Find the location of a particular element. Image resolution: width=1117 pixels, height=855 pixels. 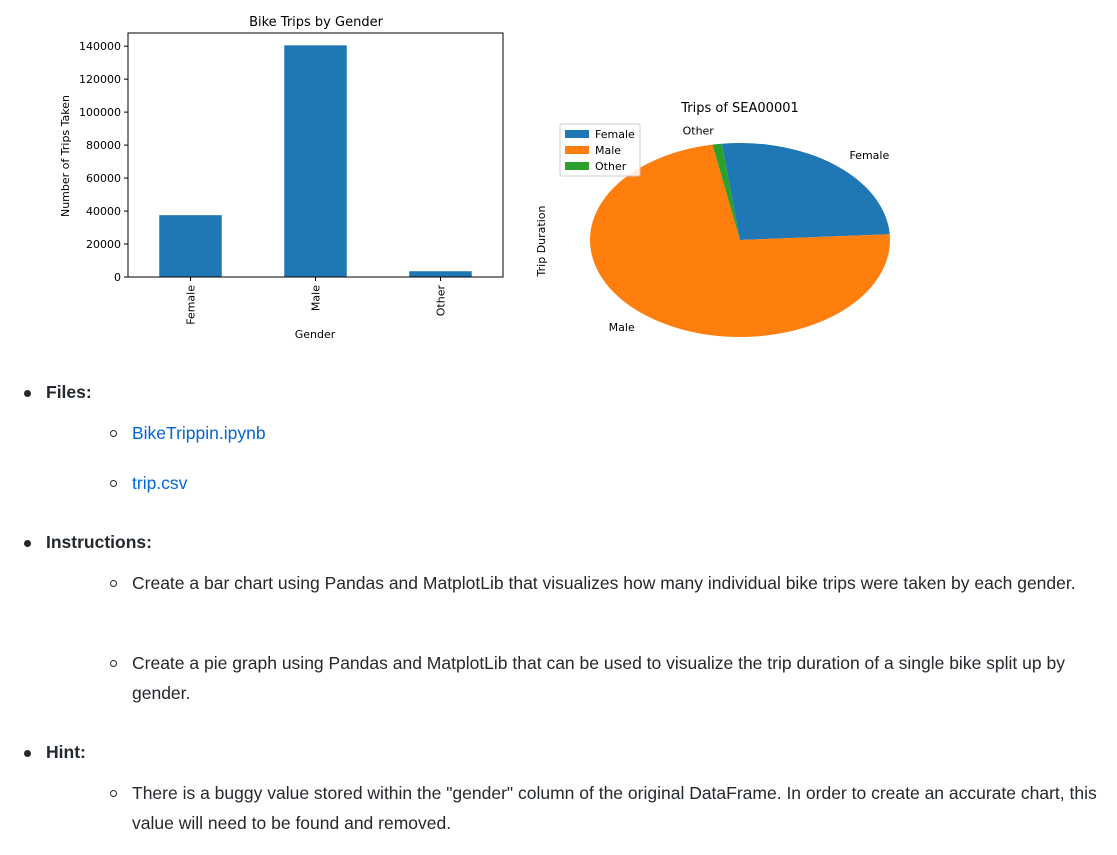

y-tick-label: 40000 is located at coordinates (103, 211).